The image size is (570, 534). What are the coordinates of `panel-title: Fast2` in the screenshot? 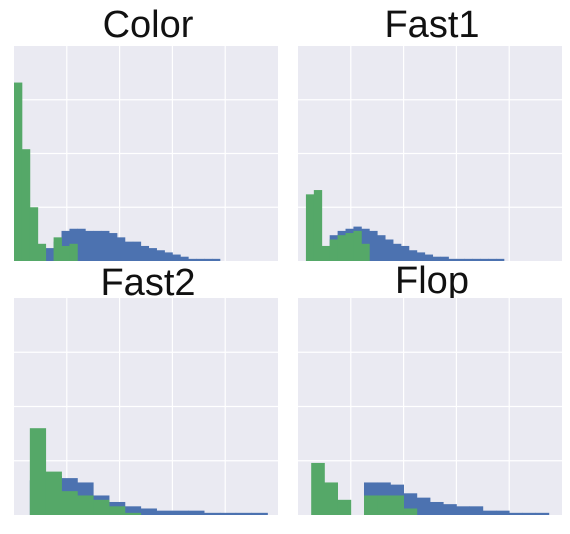 It's located at (148, 283).